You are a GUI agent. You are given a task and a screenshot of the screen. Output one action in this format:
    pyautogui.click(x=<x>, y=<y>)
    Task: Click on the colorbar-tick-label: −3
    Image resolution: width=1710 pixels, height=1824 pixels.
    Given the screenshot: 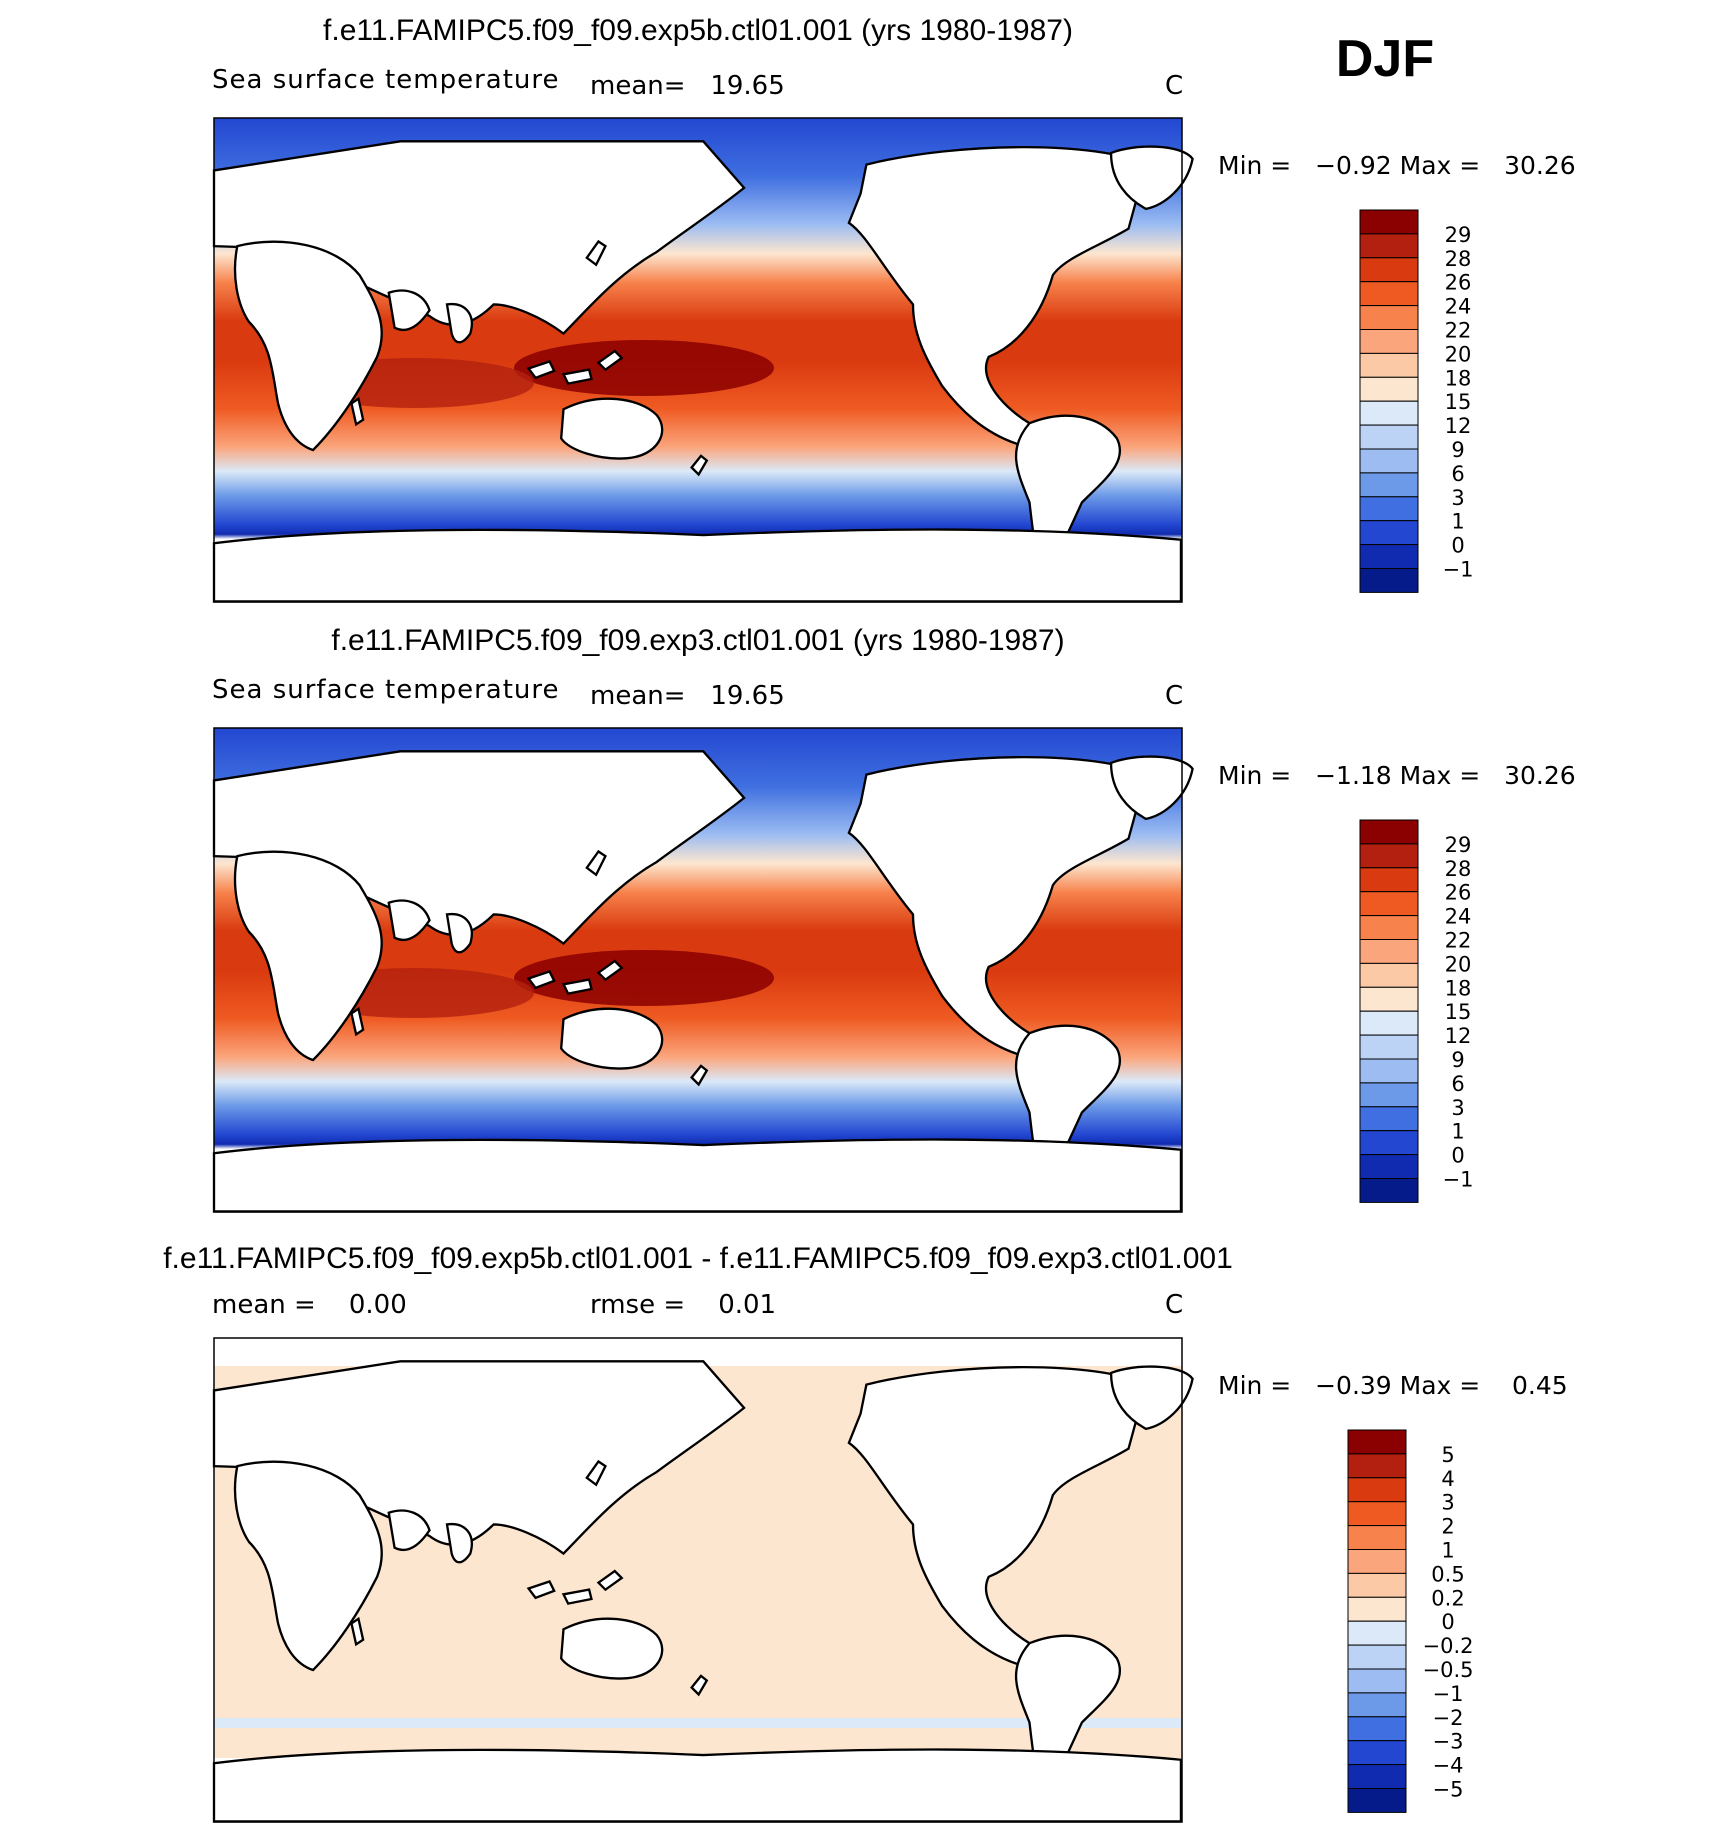 What is the action you would take?
    pyautogui.click(x=1448, y=1742)
    